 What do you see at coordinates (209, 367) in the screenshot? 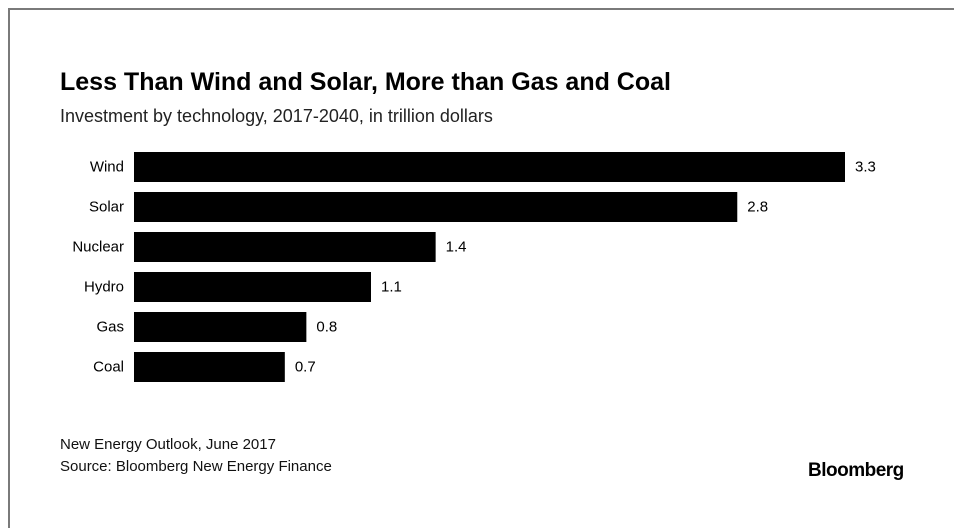
I see `bar-coal` at bounding box center [209, 367].